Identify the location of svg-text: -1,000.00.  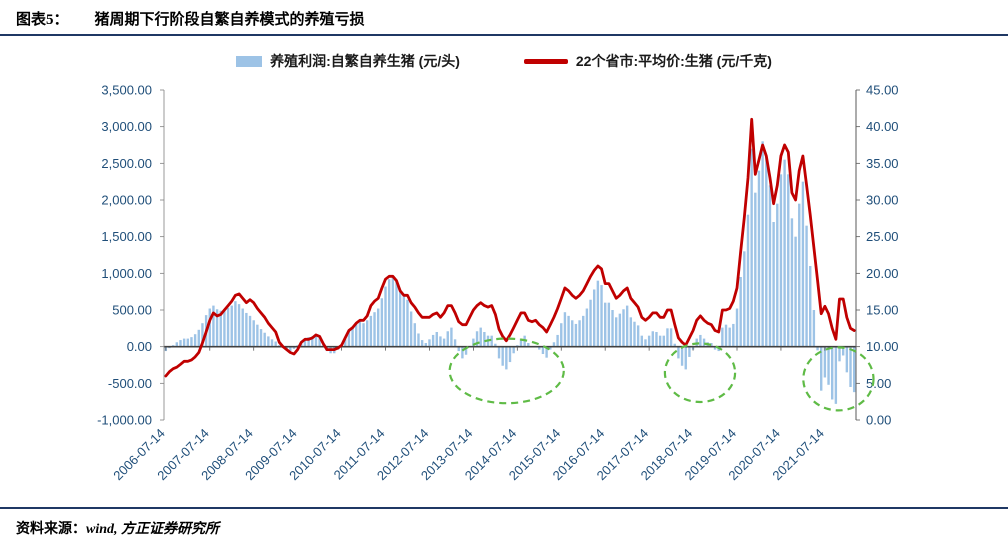
(124, 420).